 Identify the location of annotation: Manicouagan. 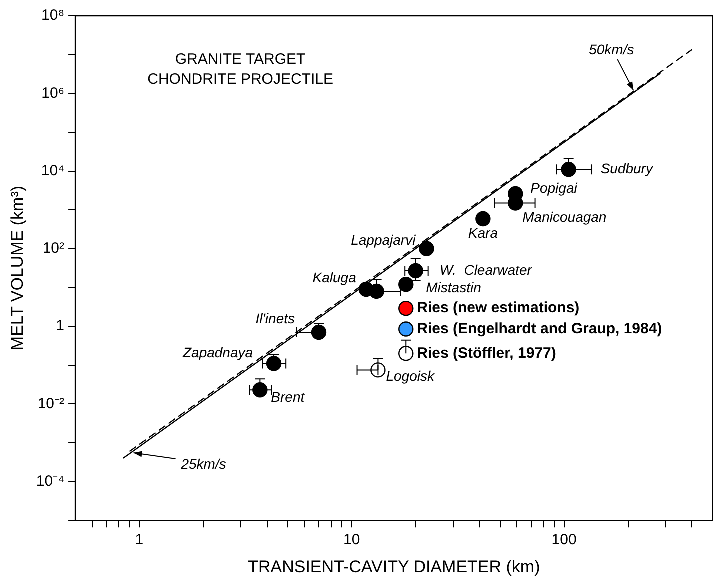
(564, 217).